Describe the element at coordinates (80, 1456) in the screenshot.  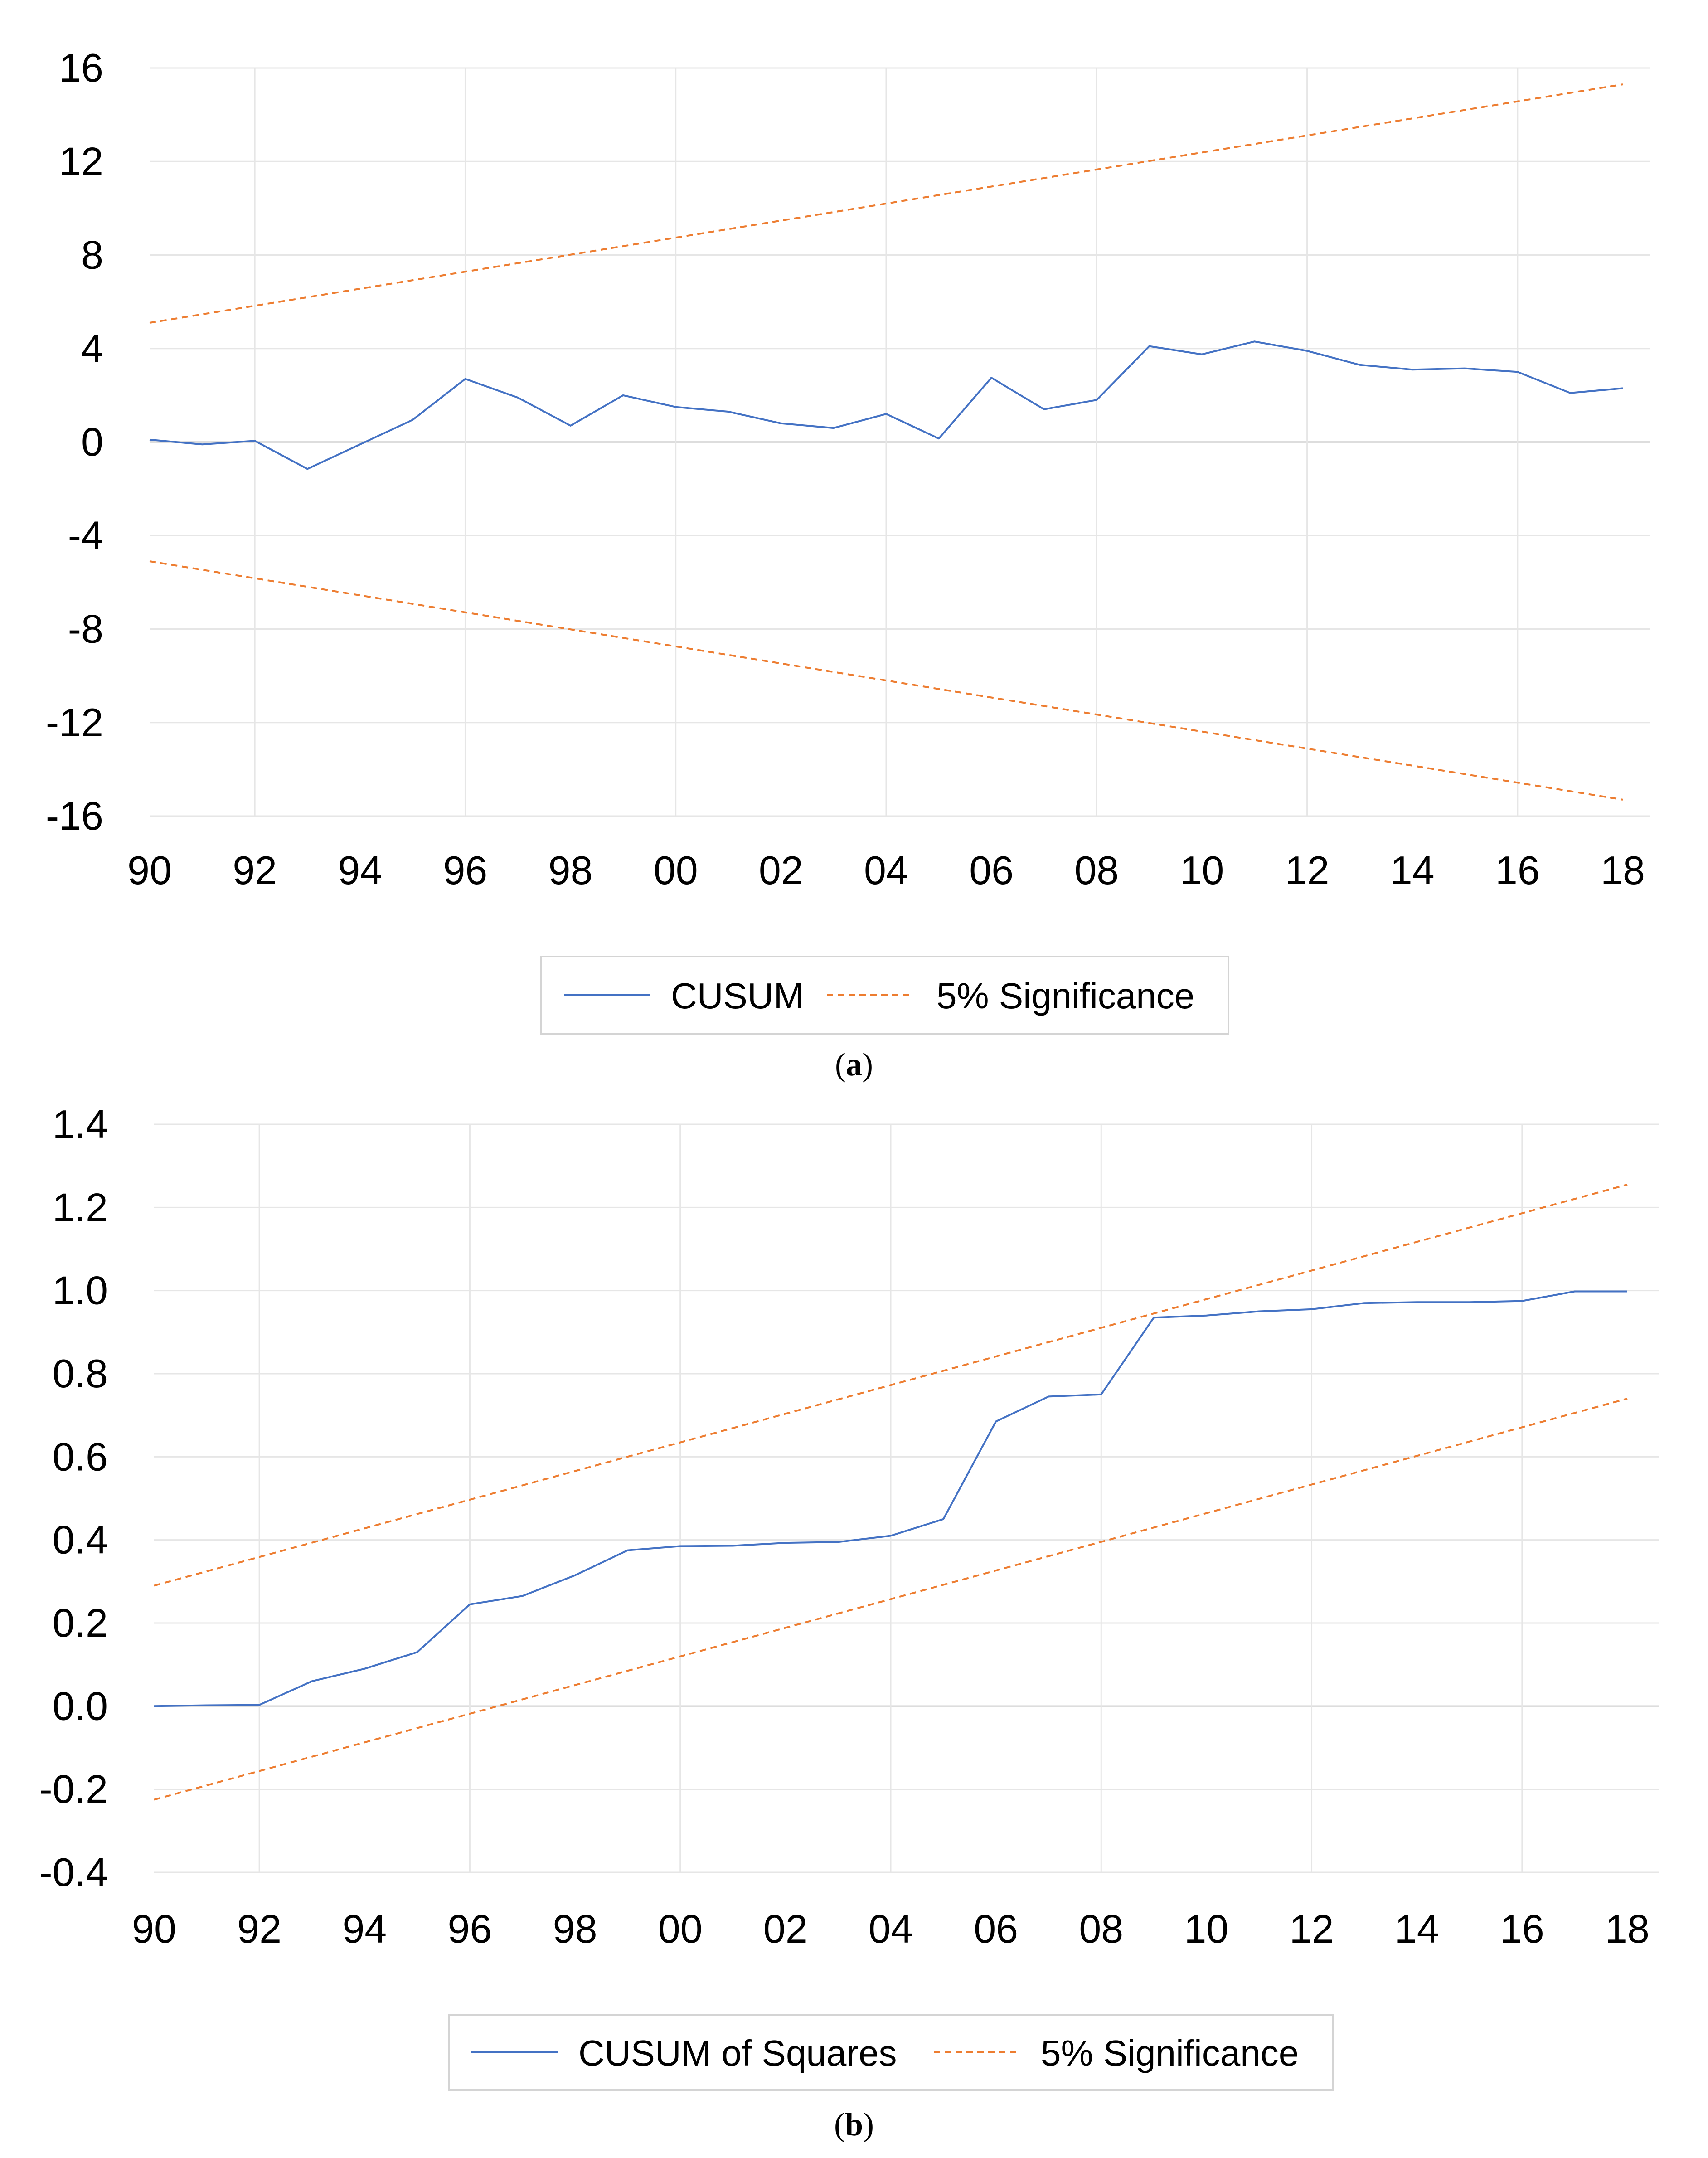
I see `panel-b-y-tick-label: 0.6` at that location.